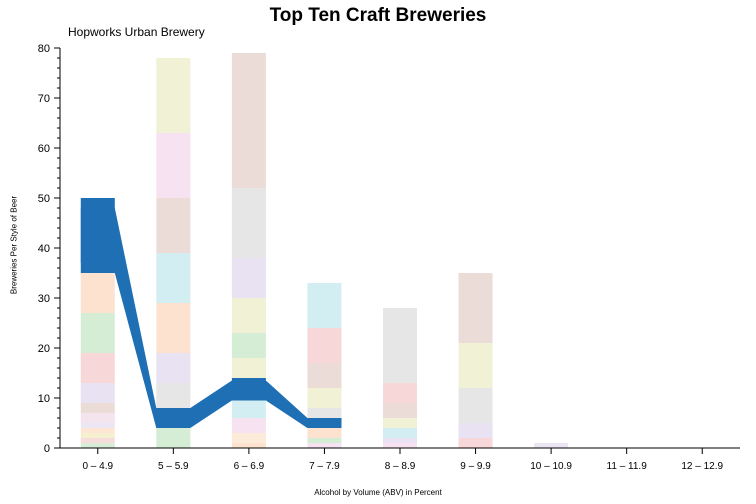 This screenshot has height=504, width=756. Describe the element at coordinates (44, 399) in the screenshot. I see `y-tick-label: 10` at that location.